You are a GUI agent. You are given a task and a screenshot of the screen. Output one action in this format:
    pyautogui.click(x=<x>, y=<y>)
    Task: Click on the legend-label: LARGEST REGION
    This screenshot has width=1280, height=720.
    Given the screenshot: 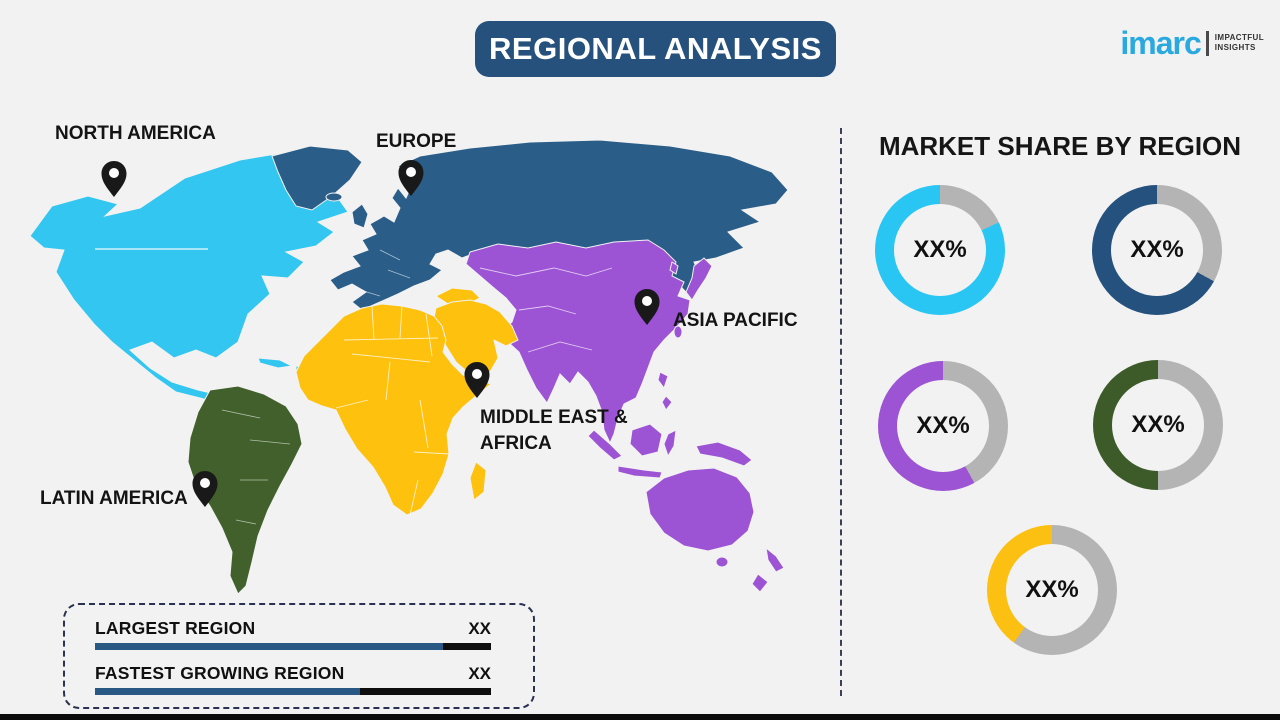 What is the action you would take?
    pyautogui.click(x=175, y=628)
    